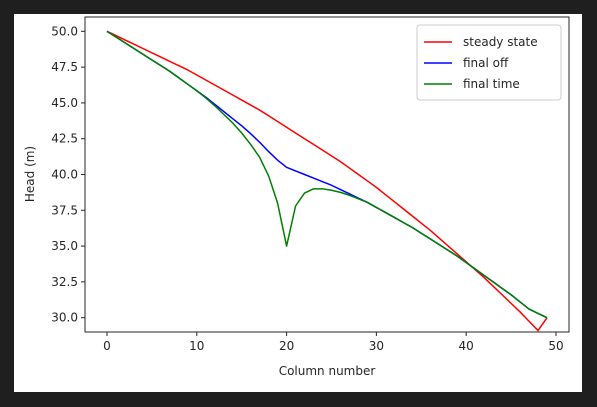 This screenshot has height=407, width=597. I want to click on x-tick-label: 40, so click(466, 346).